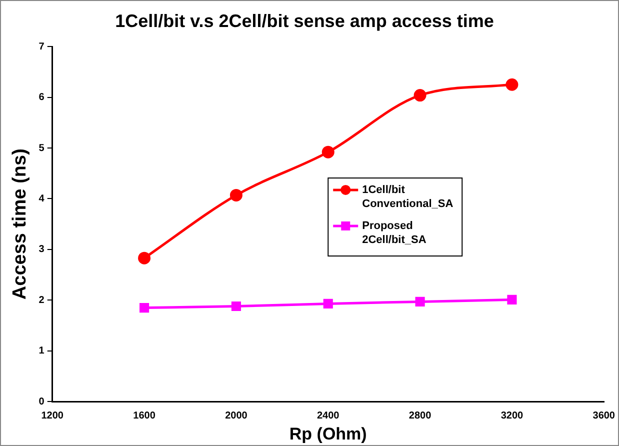 This screenshot has height=446, width=619. I want to click on x-tick-label: 2400, so click(328, 416).